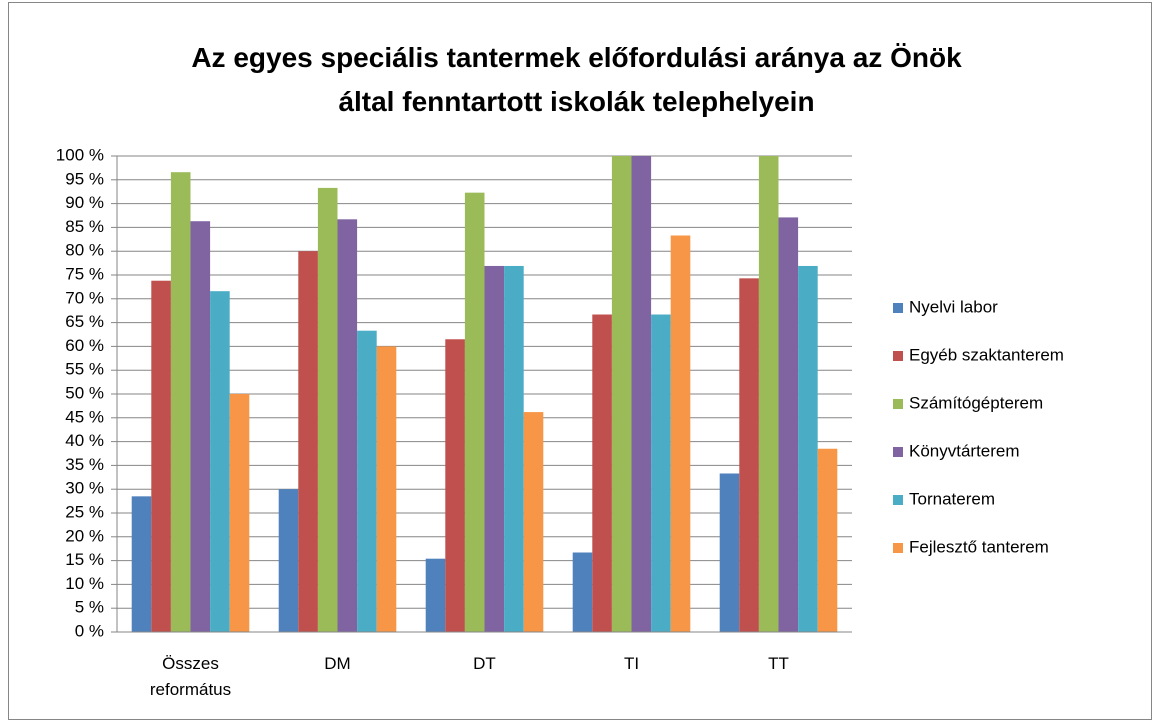 The height and width of the screenshot is (722, 1153). What do you see at coordinates (84, 535) in the screenshot?
I see `y-tick-label: 20 %` at bounding box center [84, 535].